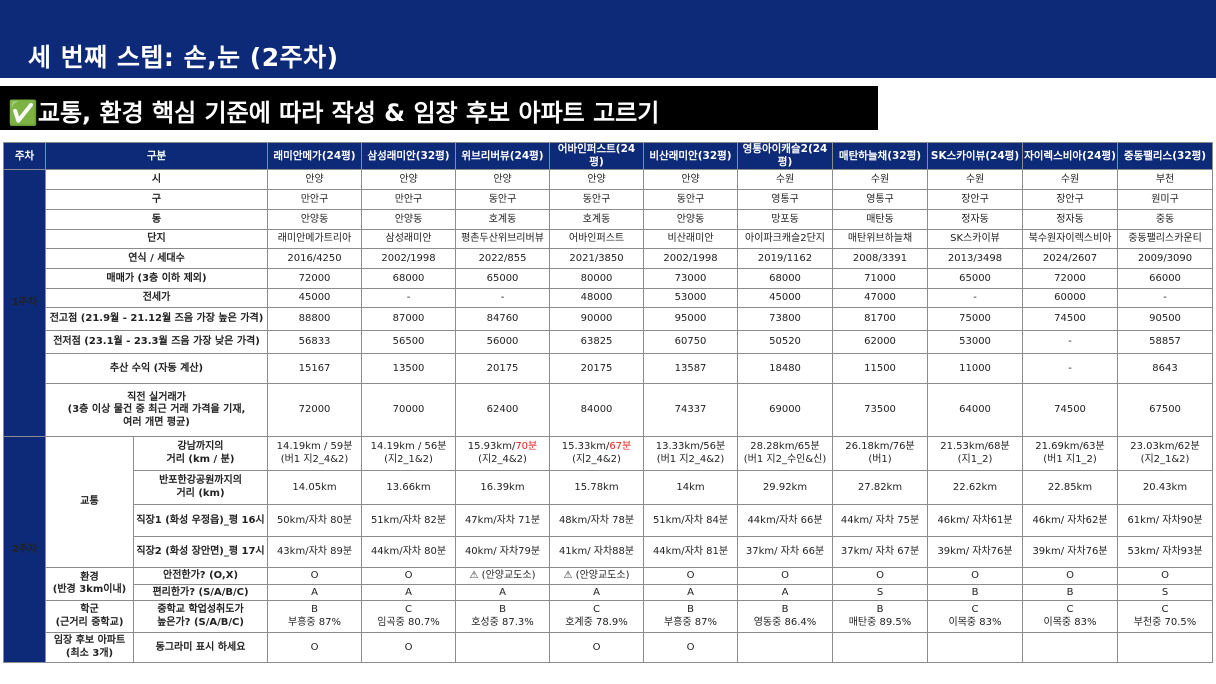  I want to click on school-value: B 부흥중 87%, so click(691, 617).